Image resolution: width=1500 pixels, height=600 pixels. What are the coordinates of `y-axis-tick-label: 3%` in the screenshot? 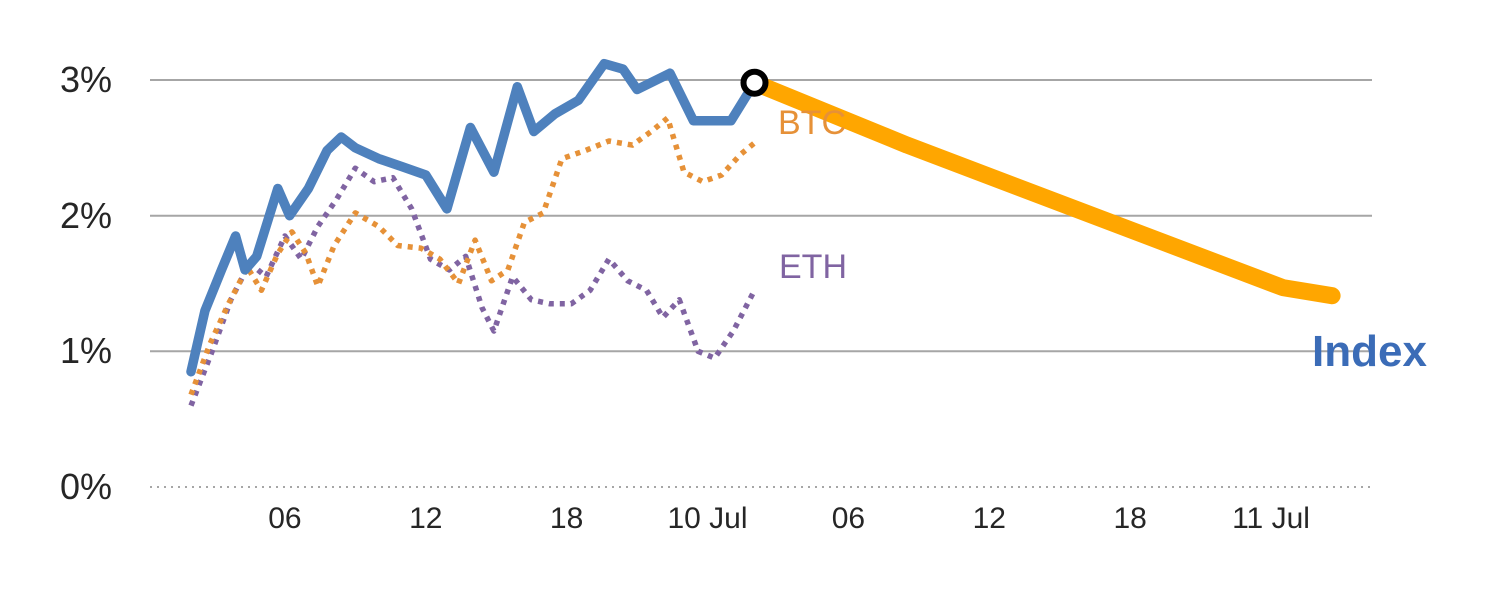 It's located at (85, 79).